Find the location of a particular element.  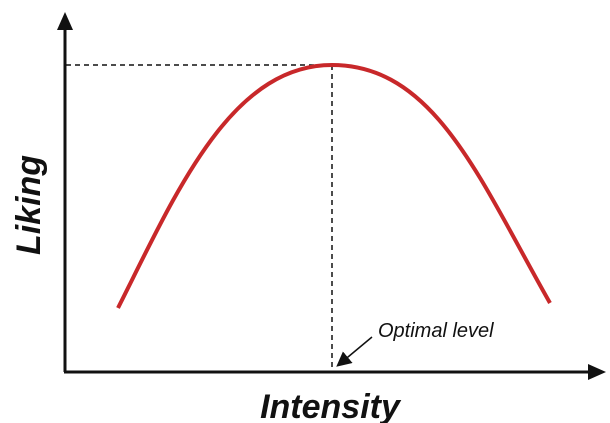

annotation-arrow is located at coordinates (354, 351).